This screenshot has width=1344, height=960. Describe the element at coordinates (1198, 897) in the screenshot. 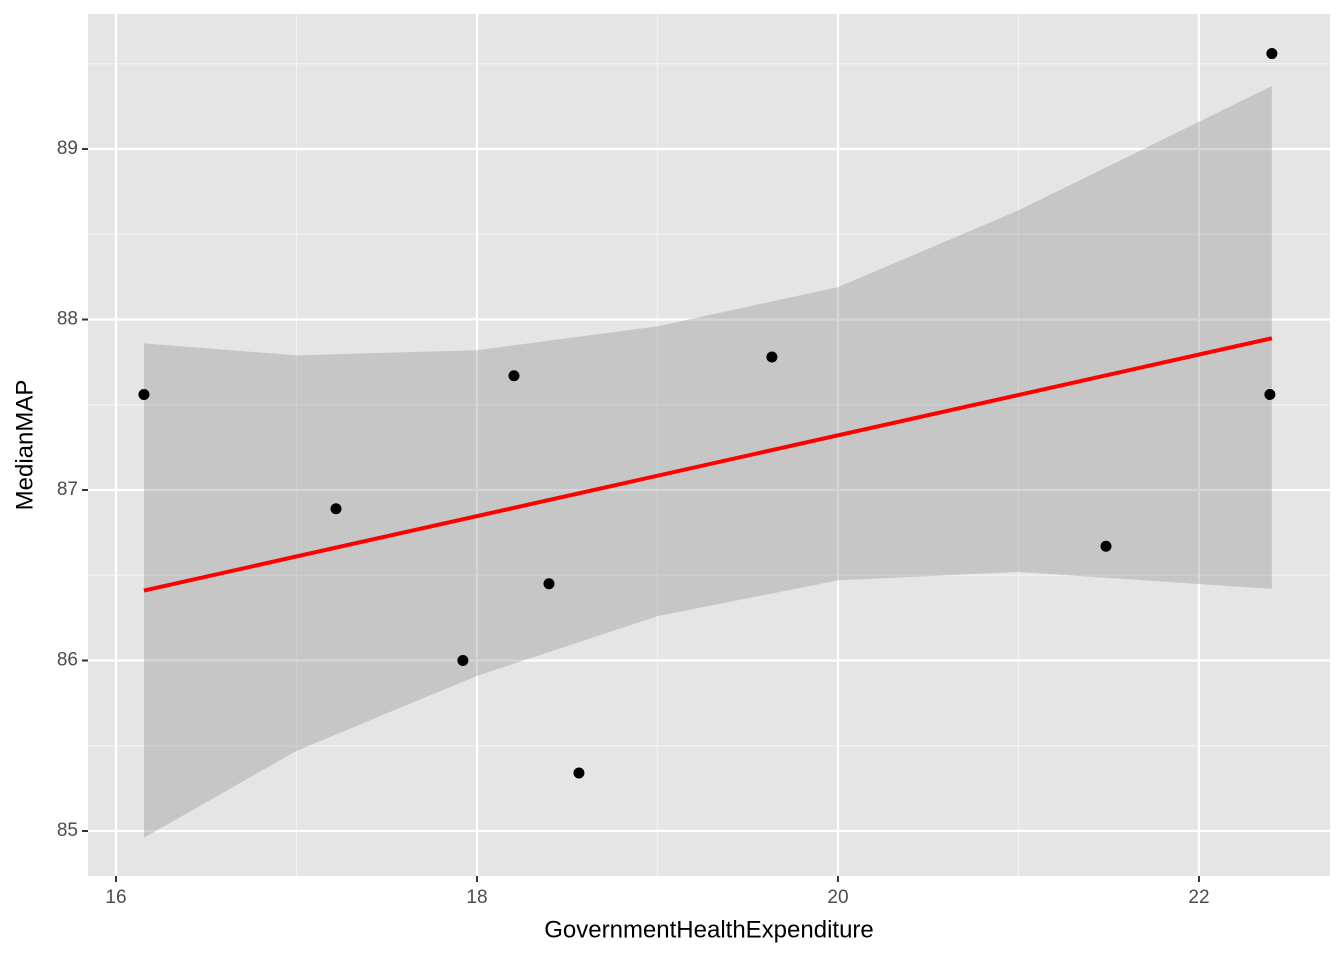

I see `x-tick-label: 22` at that location.